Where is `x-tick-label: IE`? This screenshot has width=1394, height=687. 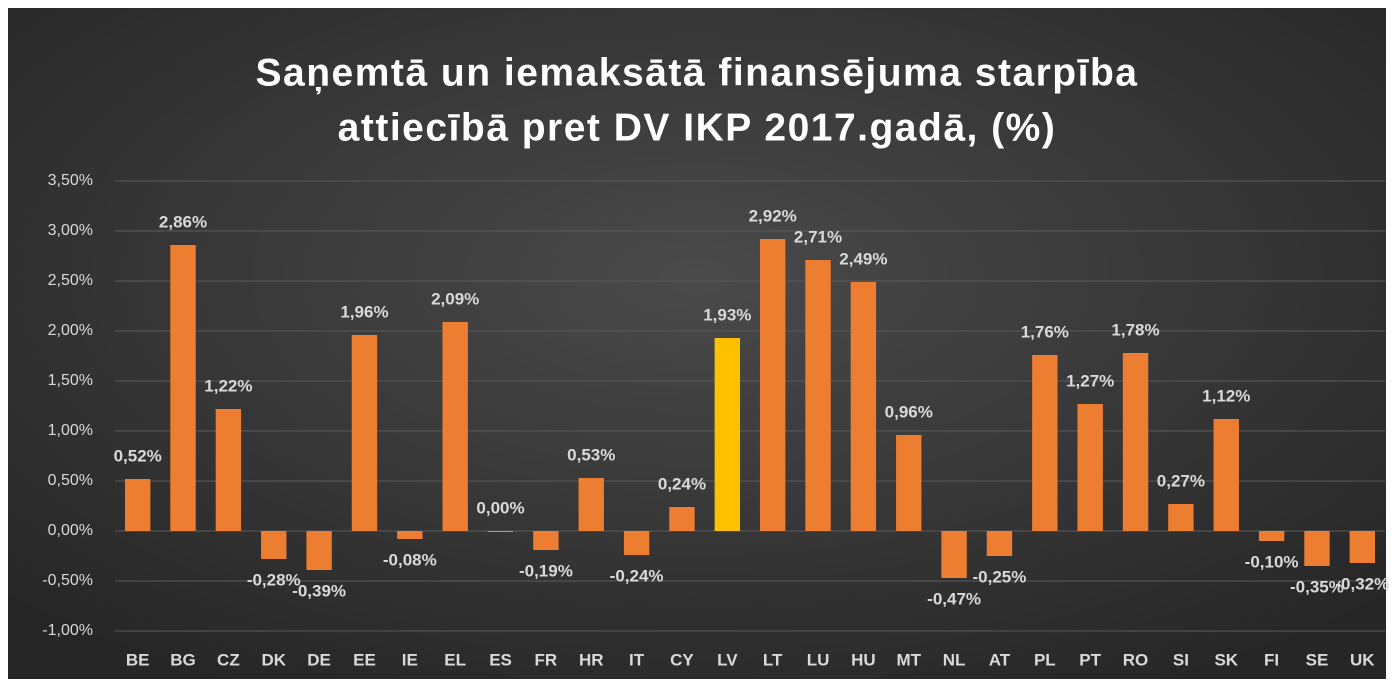
x-tick-label: IE is located at coordinates (410, 659).